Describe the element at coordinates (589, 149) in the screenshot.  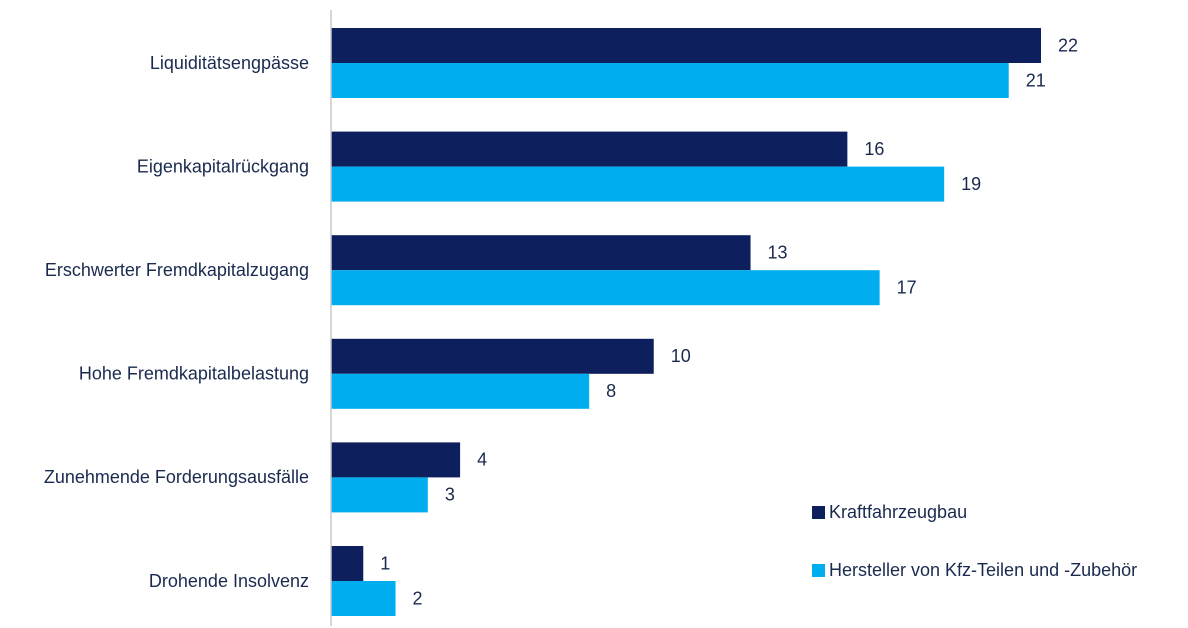
I see `bar-kraftfahrzeugbau-eigenkapitalrueckgang` at that location.